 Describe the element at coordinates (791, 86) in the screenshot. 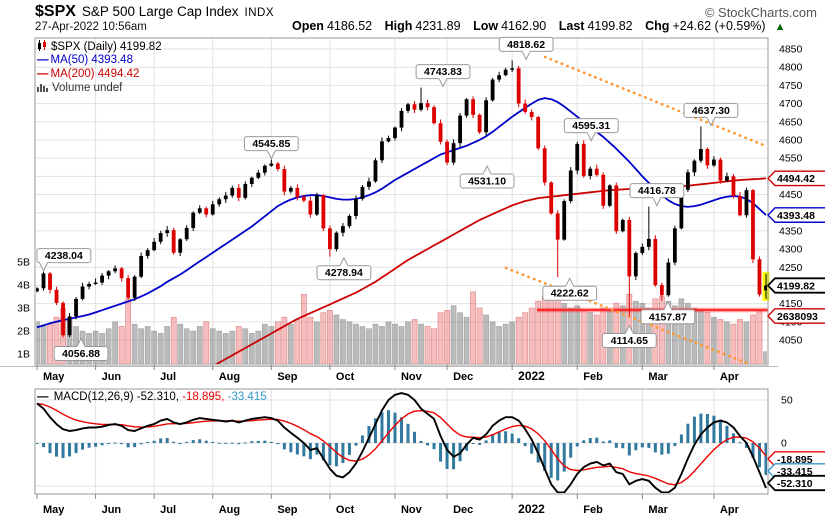

I see `price-axis-label: 4750` at that location.